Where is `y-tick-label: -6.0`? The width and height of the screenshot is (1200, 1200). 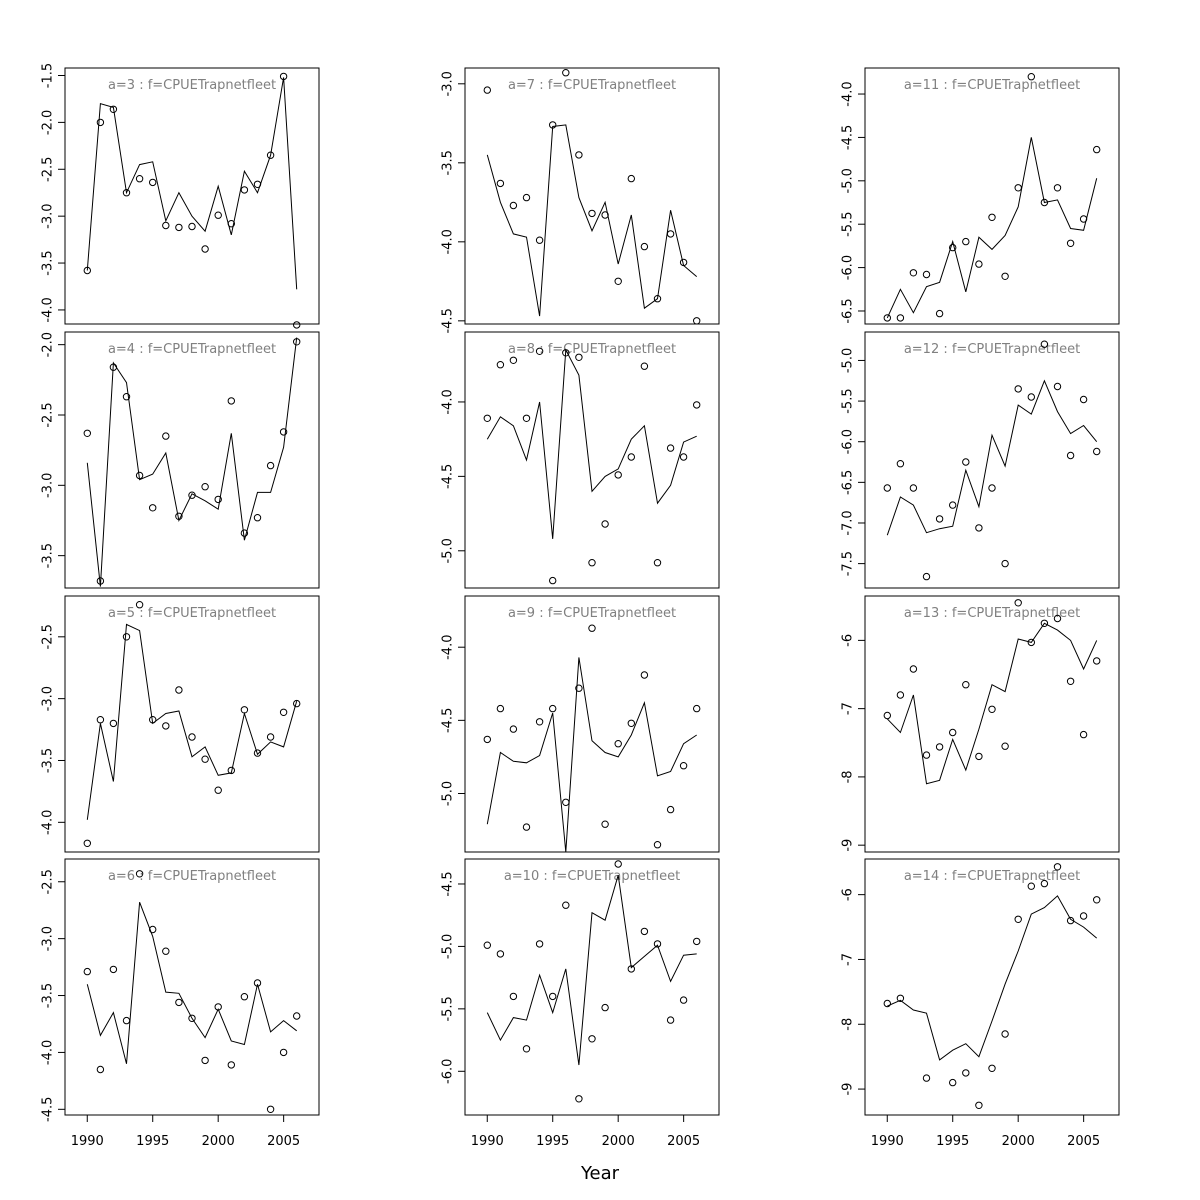 y-tick-label: -6.0 is located at coordinates (448, 1071).